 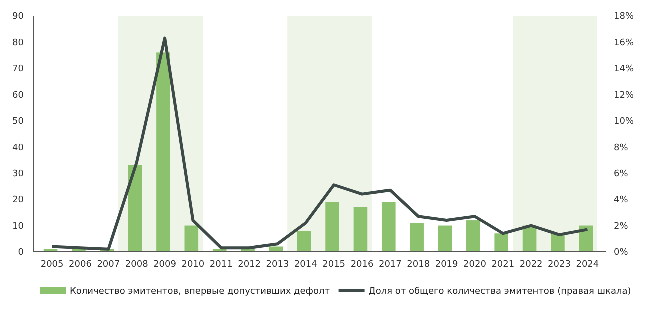 What do you see at coordinates (250, 265) in the screenshot?
I see `x-tick-label: 2012` at bounding box center [250, 265].